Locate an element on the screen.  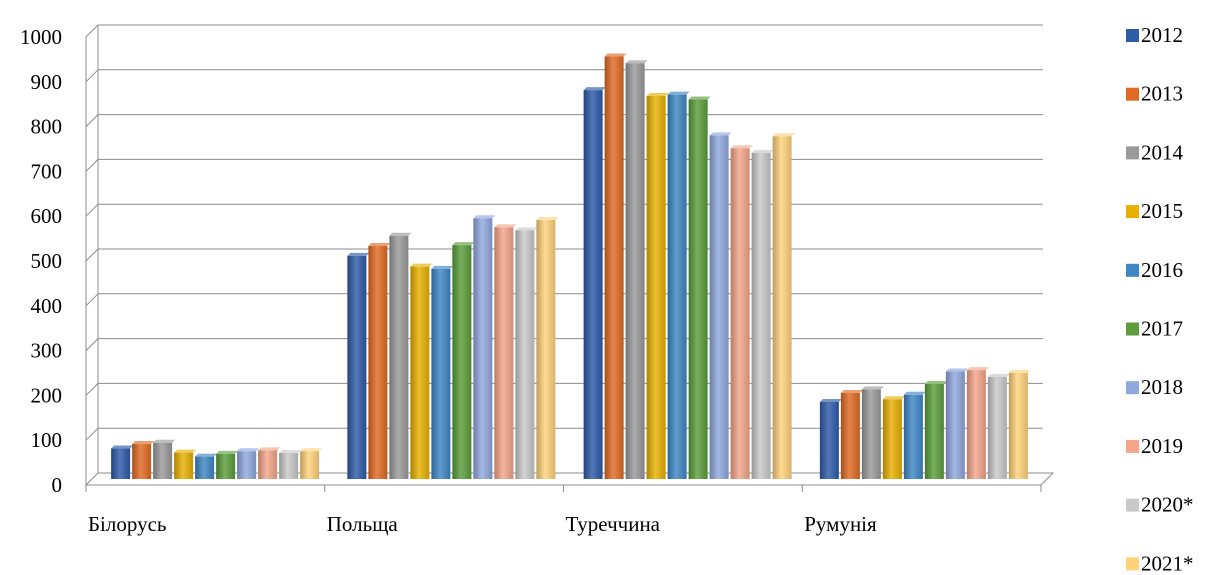
category-label: Румунія is located at coordinates (840, 524).